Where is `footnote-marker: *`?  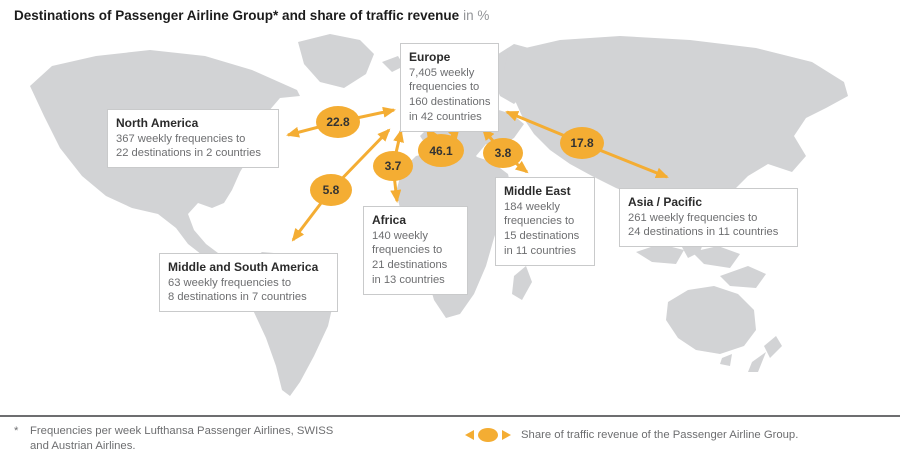 footnote-marker: * is located at coordinates (16, 431).